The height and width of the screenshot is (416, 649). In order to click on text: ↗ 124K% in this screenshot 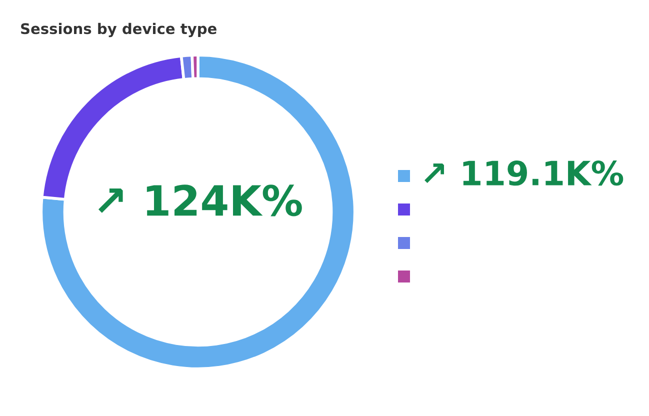, I will do `click(200, 200)`.